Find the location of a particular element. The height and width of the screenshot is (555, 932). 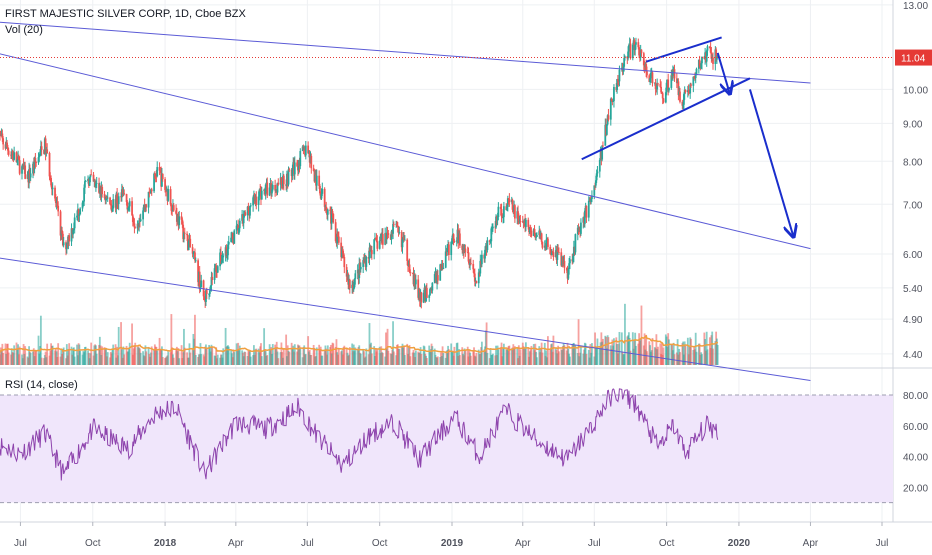

time-tick-label-5: Oct is located at coordinates (380, 543).